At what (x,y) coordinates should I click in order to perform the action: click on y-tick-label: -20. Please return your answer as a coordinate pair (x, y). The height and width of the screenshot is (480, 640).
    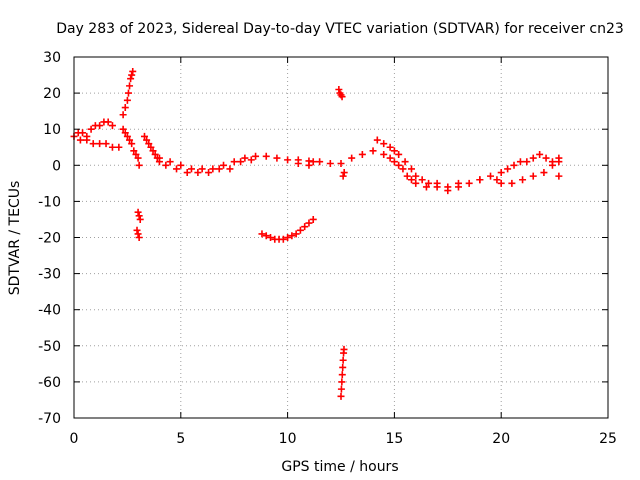
    Looking at the image, I should click on (49, 239).